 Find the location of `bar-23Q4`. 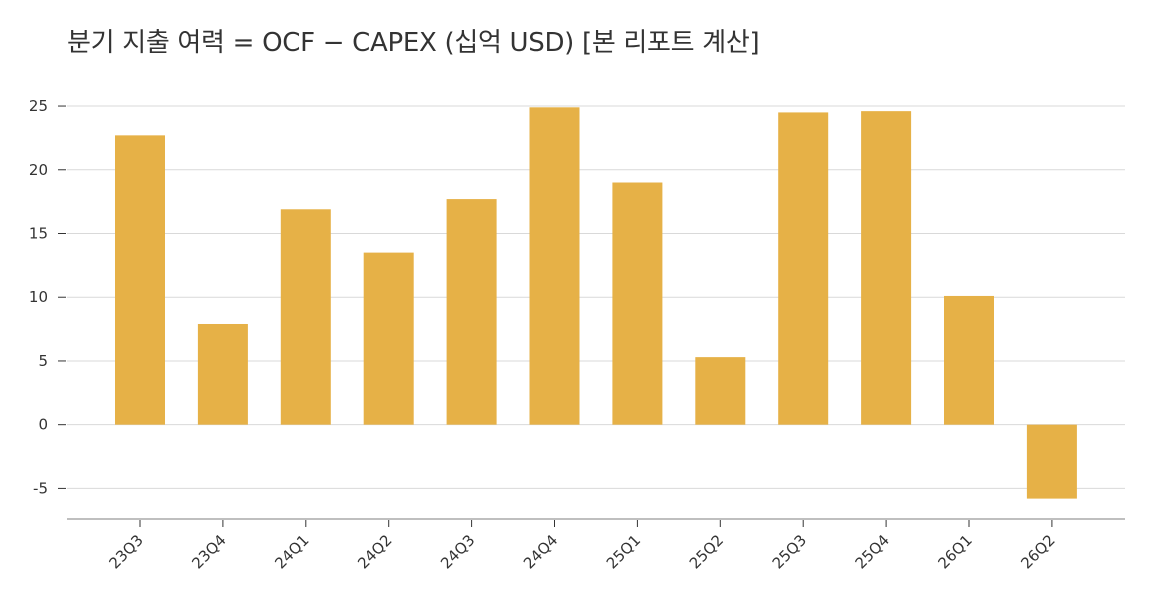

bar-23Q4 is located at coordinates (222, 374).